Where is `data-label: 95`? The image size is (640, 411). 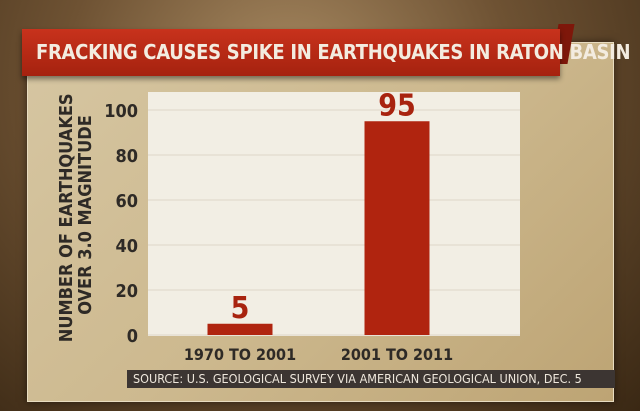 data-label: 95 is located at coordinates (397, 105).